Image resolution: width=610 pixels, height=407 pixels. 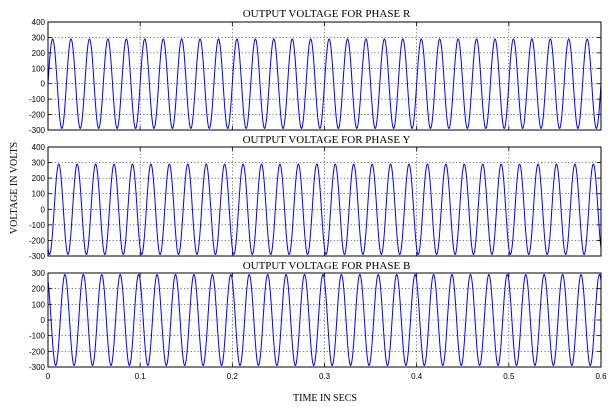 What do you see at coordinates (327, 266) in the screenshot?
I see `subplot-title: OUTPUT VOLTAGE FOR PHASE B` at bounding box center [327, 266].